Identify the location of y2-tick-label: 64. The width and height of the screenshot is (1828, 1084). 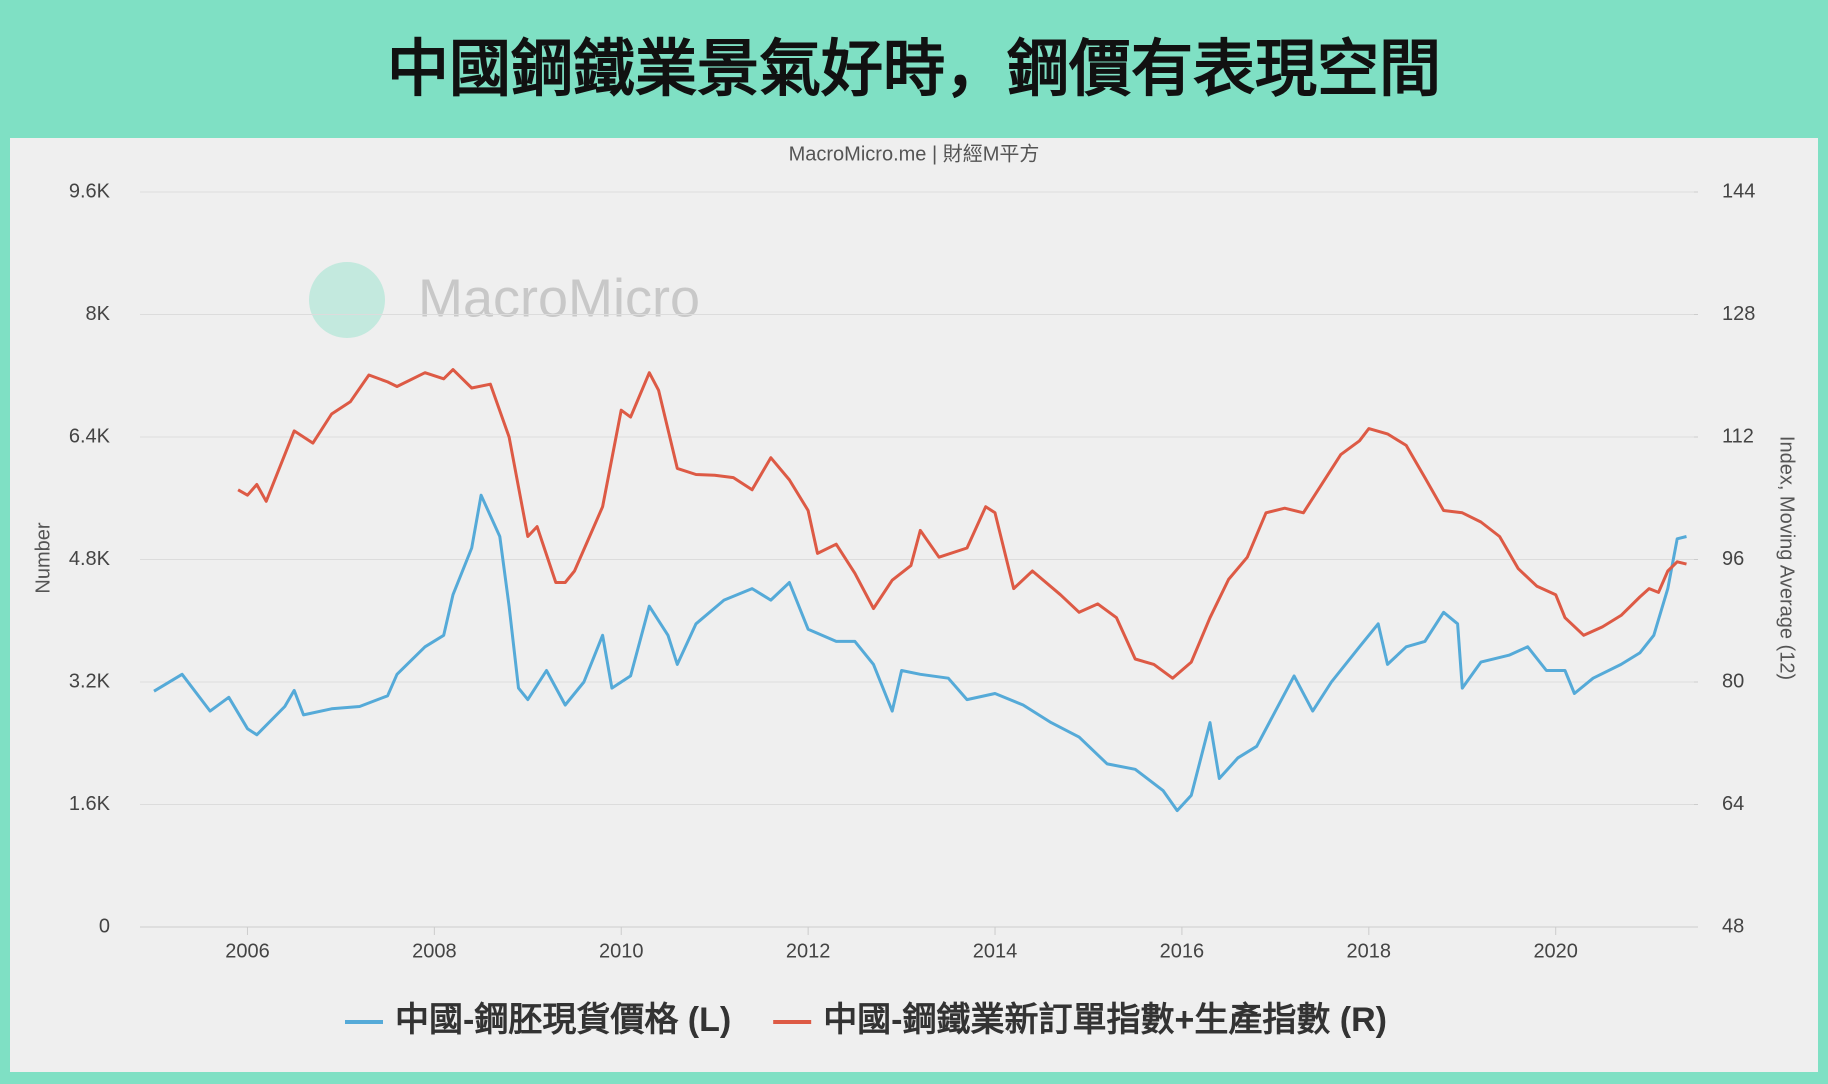
(1733, 804).